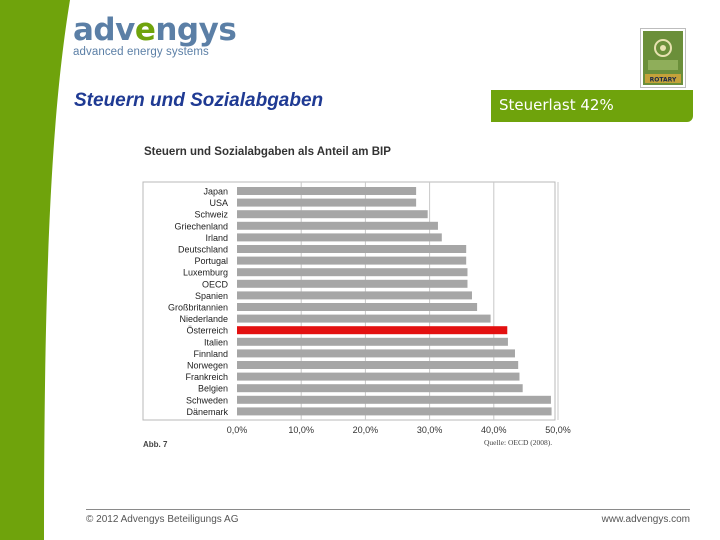  Describe the element at coordinates (216, 238) in the screenshot. I see `category-label: Irland` at that location.